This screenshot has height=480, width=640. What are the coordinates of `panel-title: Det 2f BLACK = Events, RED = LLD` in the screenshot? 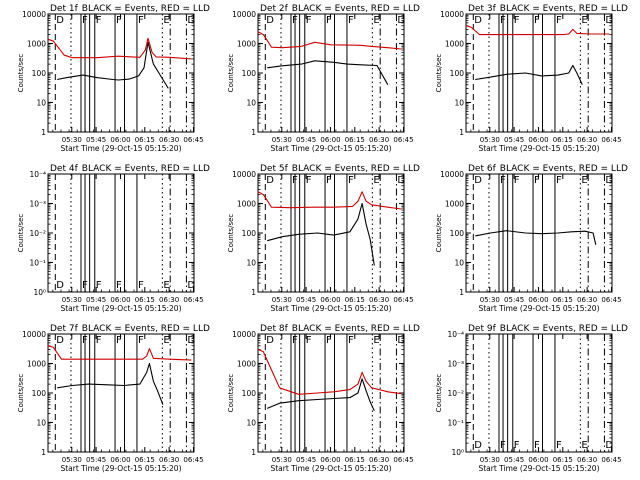 It's located at (340, 9).